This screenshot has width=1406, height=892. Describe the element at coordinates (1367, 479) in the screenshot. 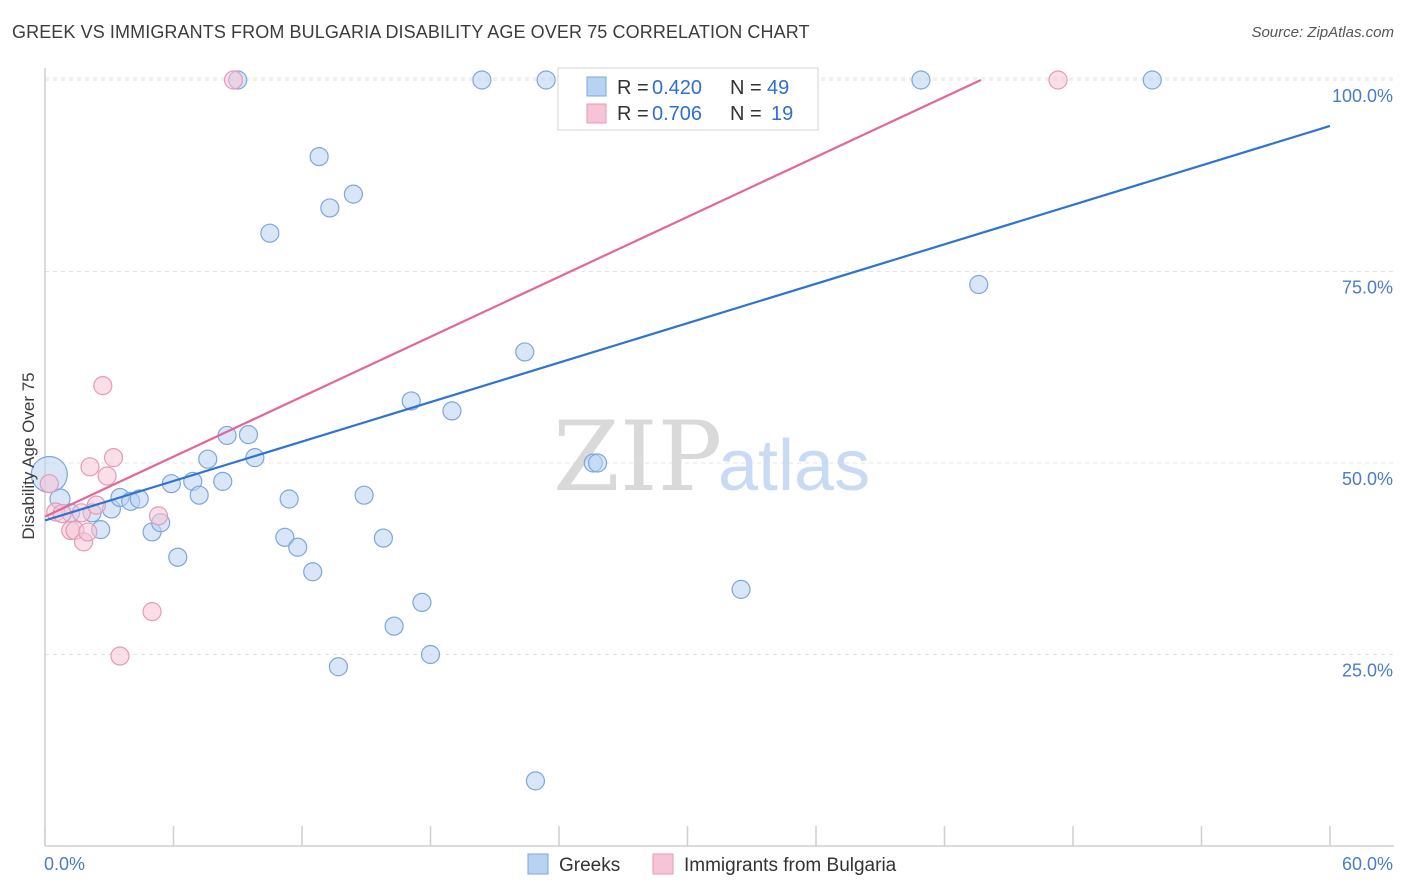

I see `y-tick-label-50: 50.0%` at that location.